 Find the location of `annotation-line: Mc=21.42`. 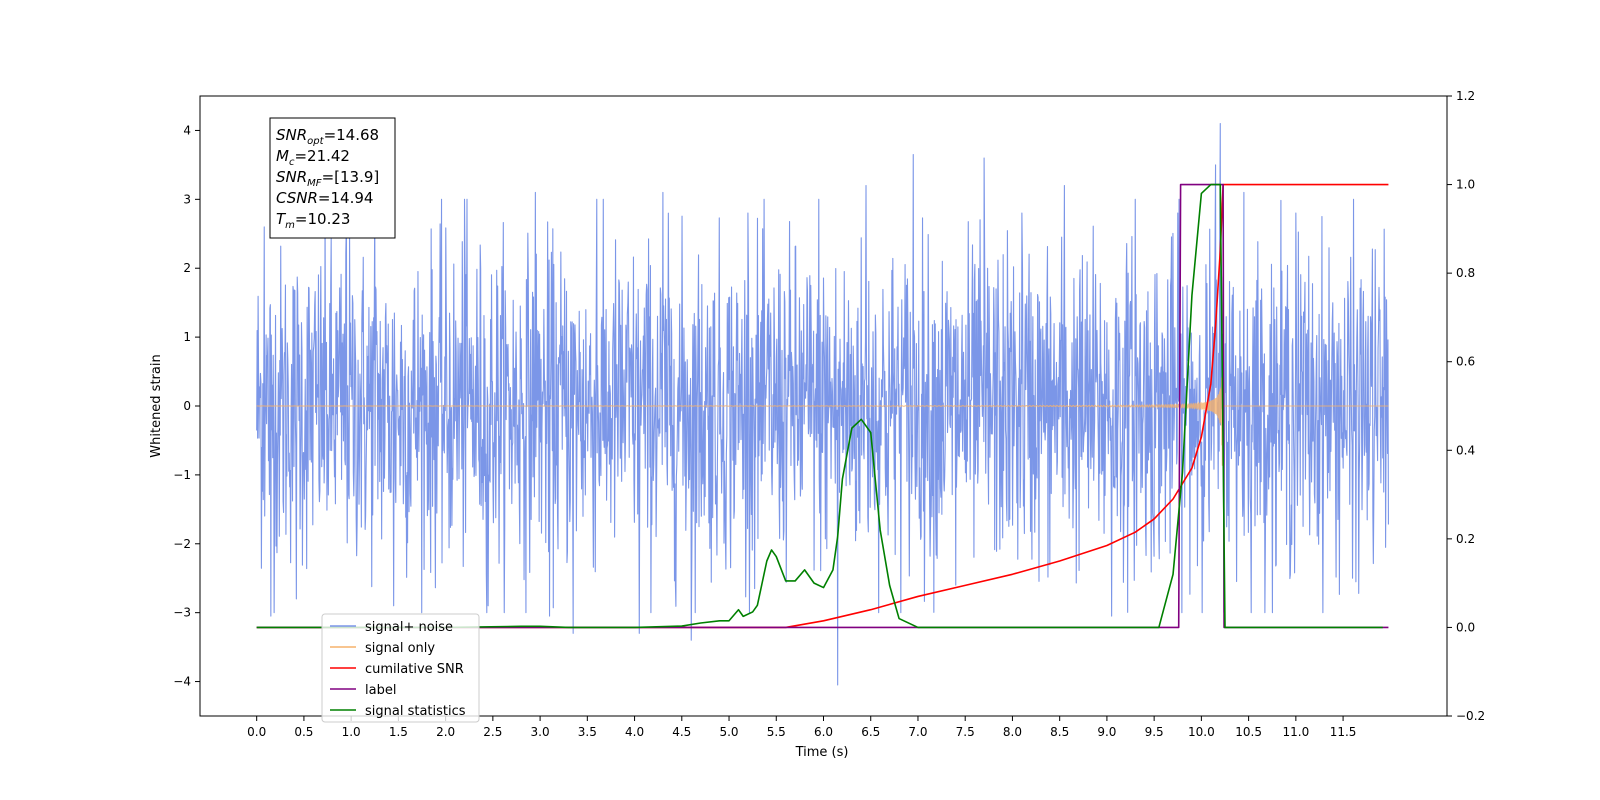

annotation-line: Mc=21.42 is located at coordinates (313, 157).